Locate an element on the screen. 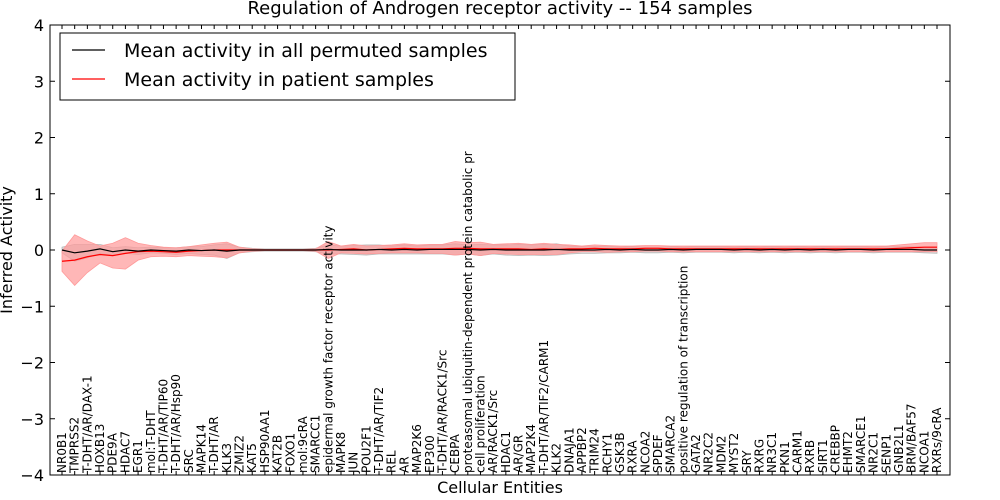 Image resolution: width=1000 pixels, height=500 pixels. x-tick-label: NR3C1 is located at coordinates (772, 452).